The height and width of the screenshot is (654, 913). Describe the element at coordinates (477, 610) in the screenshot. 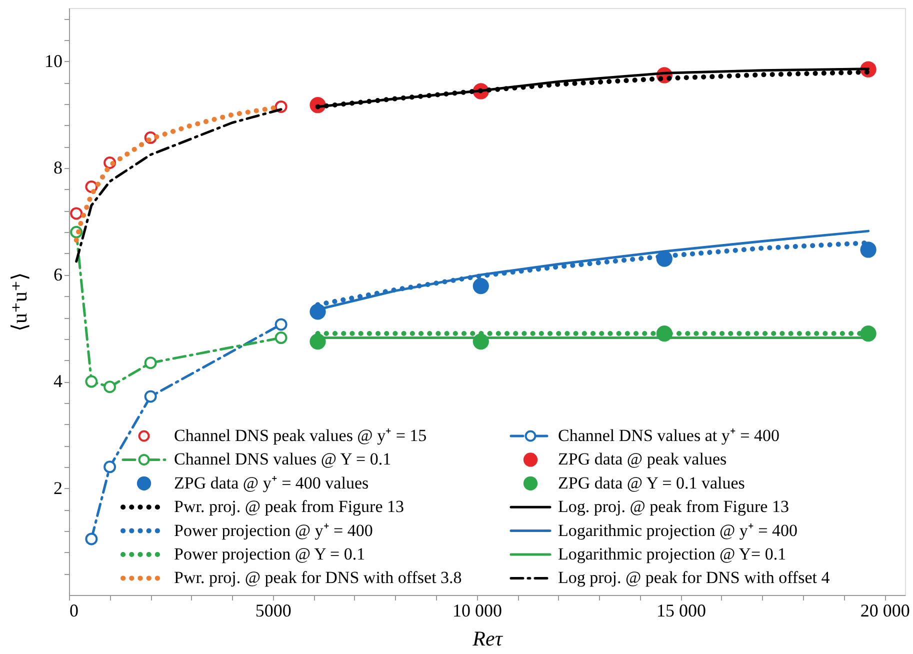

I see `x-tick-label: 10 000` at that location.